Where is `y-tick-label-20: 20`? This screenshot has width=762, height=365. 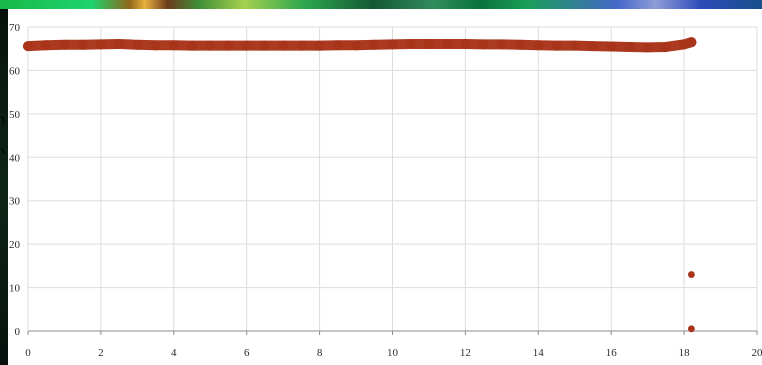 y-tick-label-20: 20 is located at coordinates (15, 245).